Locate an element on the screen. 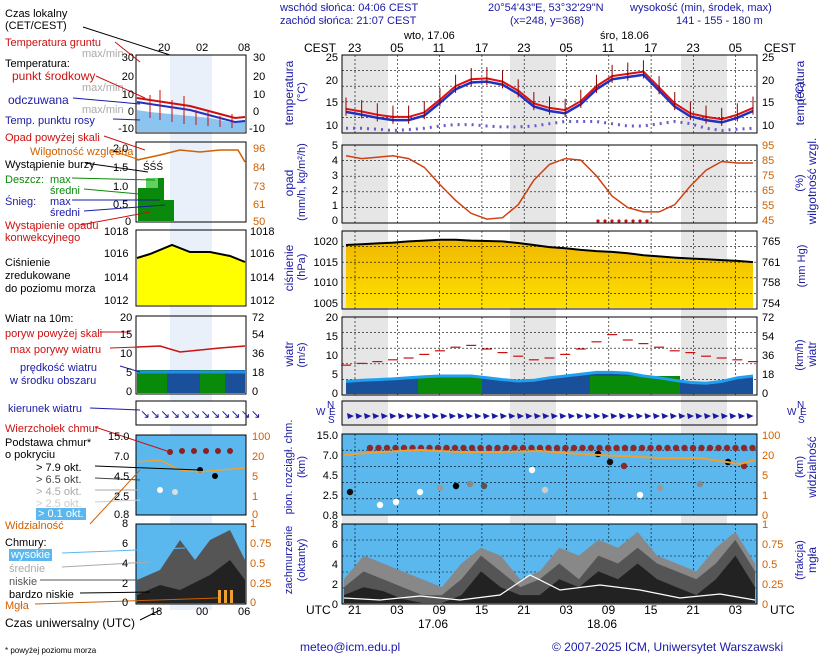 This screenshot has width=820, height=660. convective-dots is located at coordinates (622, 221).